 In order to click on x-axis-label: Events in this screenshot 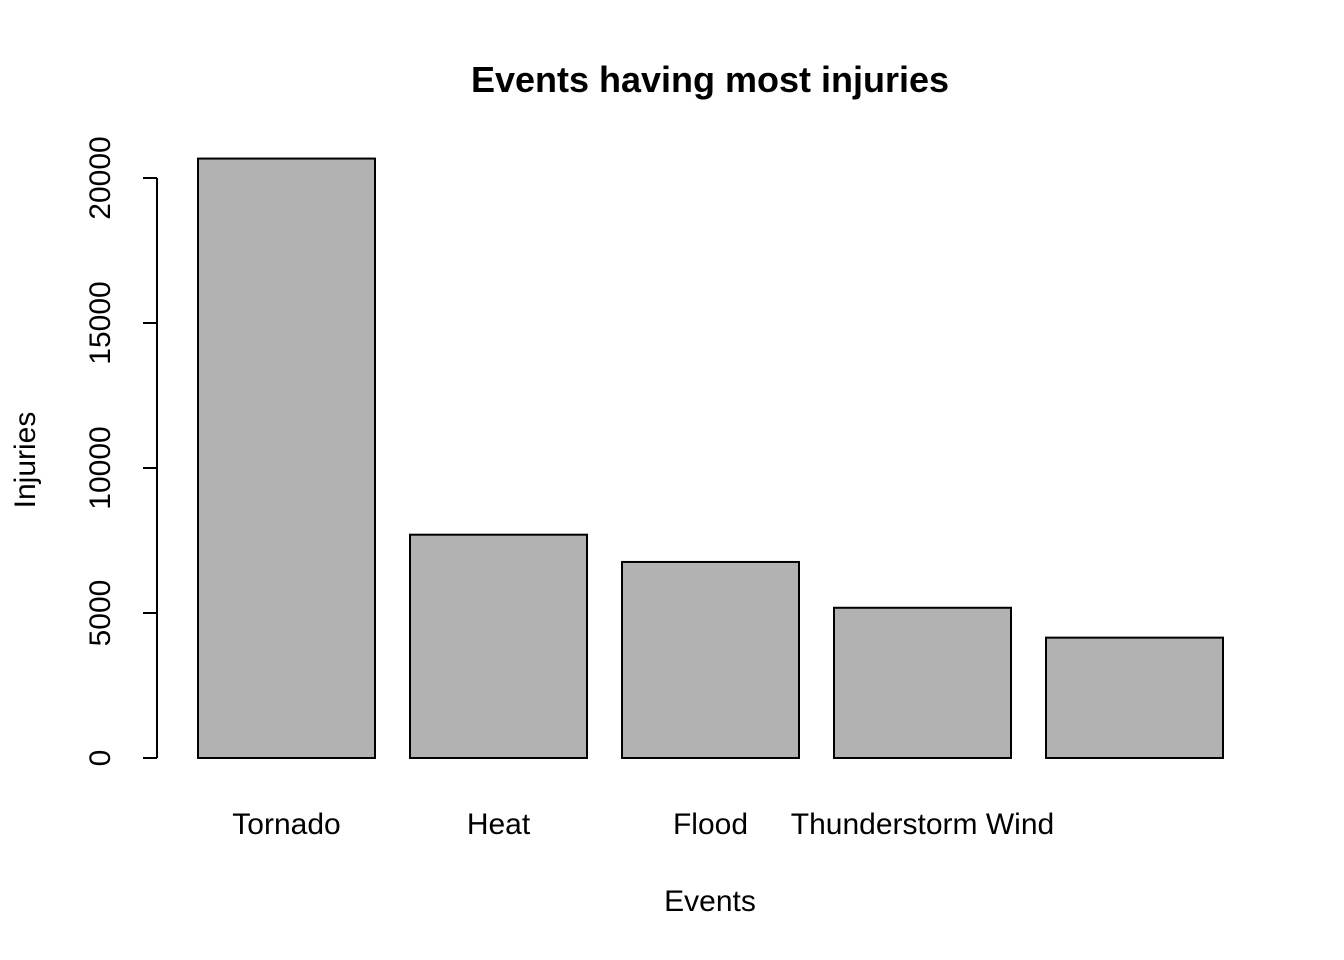, I will do `click(710, 901)`.